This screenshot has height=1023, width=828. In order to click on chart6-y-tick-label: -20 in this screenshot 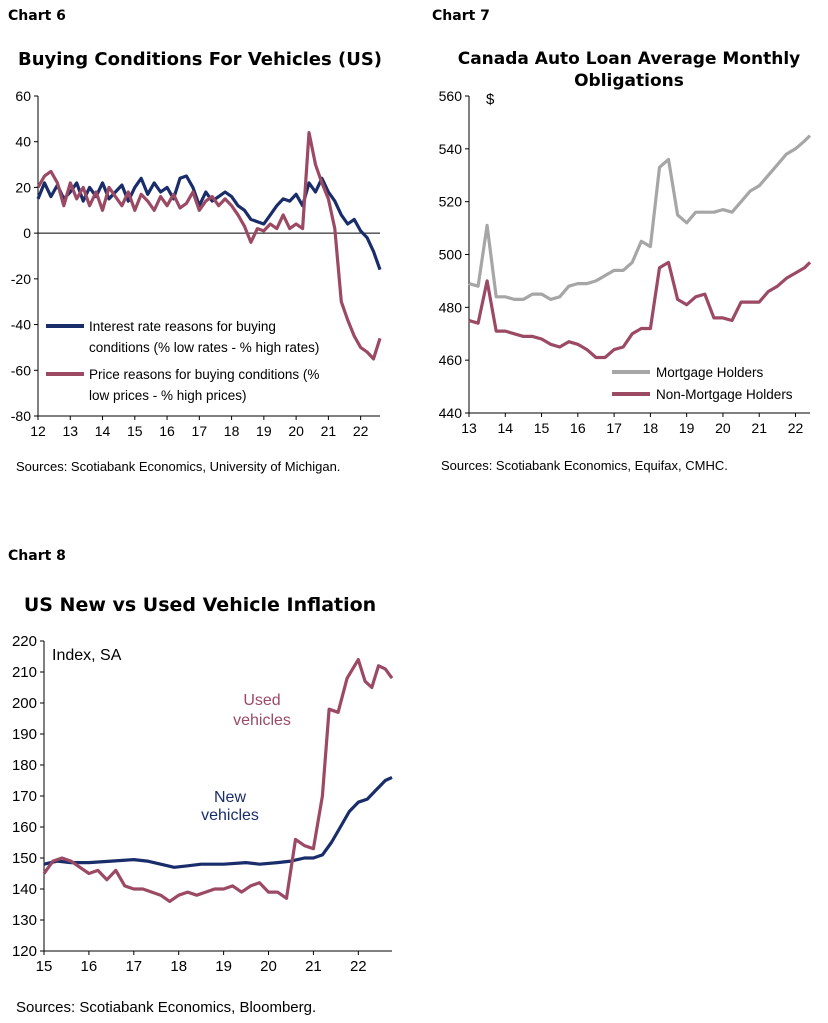, I will do `click(21, 279)`.